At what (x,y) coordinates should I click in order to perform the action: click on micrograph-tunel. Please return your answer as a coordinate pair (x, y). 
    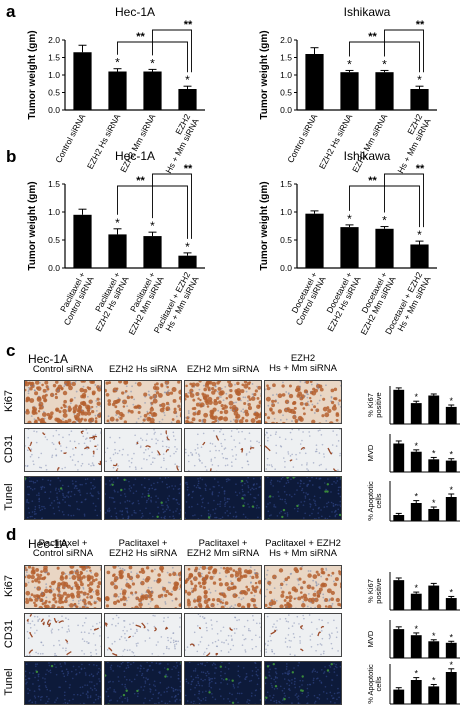
    Looking at the image, I should click on (143, 683).